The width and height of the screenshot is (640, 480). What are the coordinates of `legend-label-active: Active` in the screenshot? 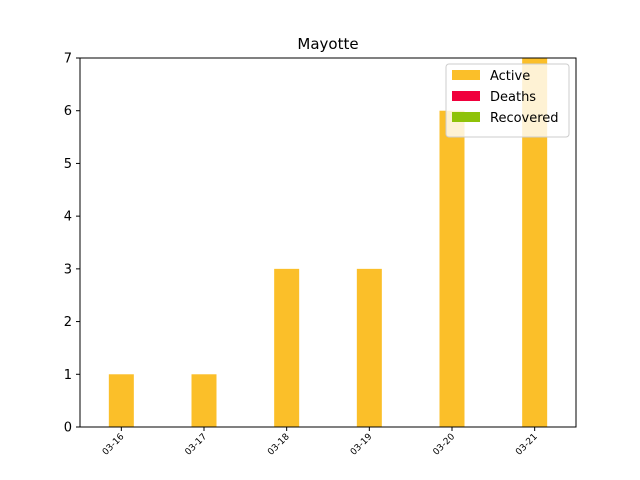 It's located at (510, 76).